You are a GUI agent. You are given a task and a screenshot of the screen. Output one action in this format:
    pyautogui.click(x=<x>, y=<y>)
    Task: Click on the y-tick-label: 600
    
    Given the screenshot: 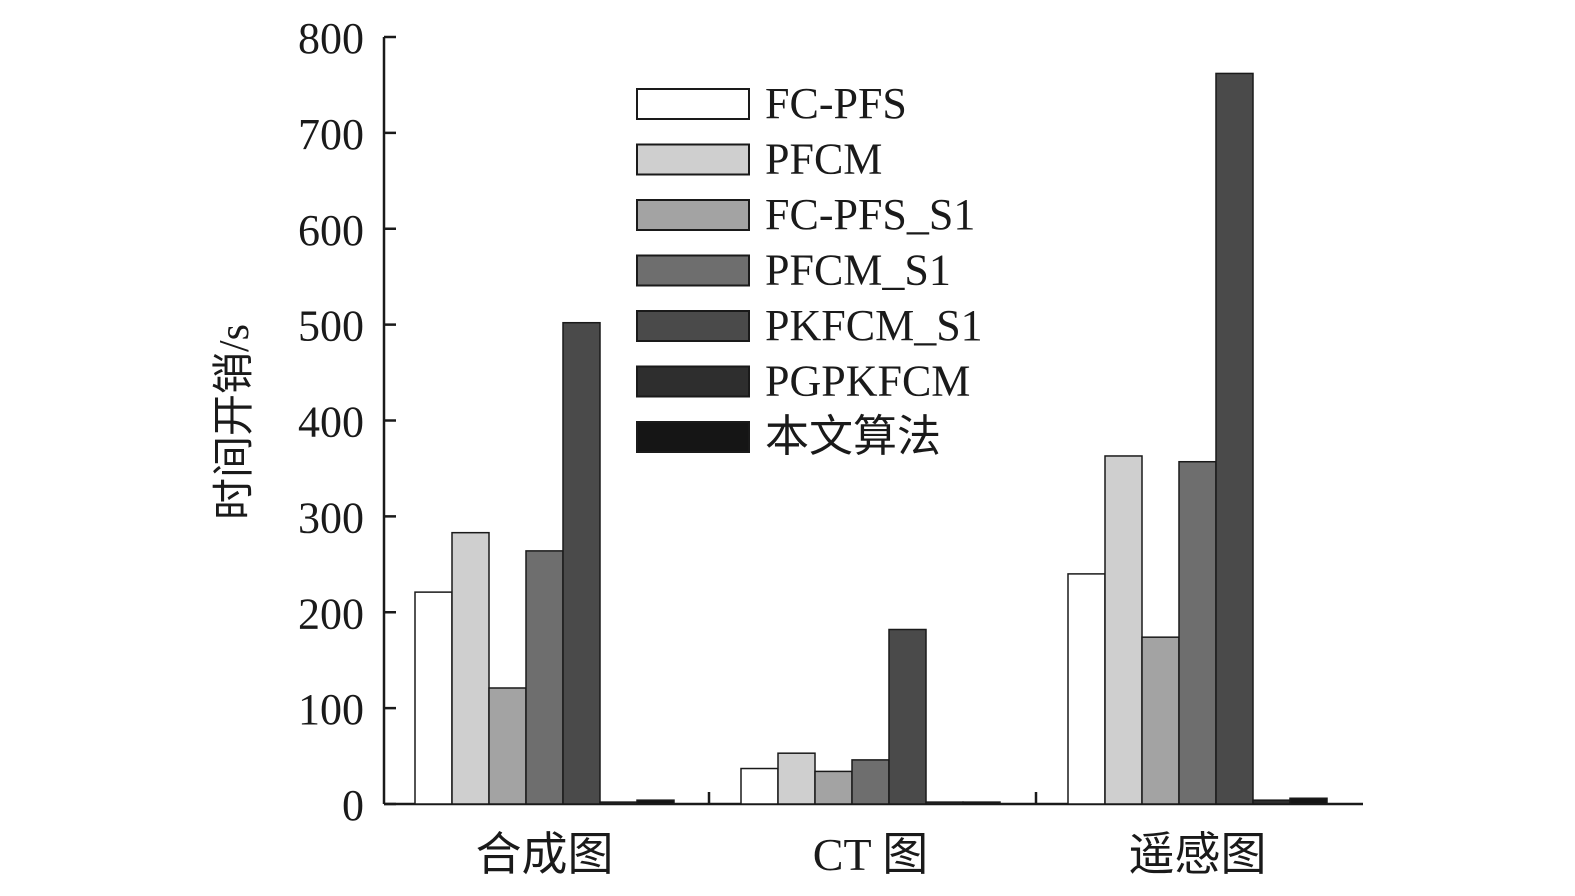 What is the action you would take?
    pyautogui.click(x=331, y=230)
    